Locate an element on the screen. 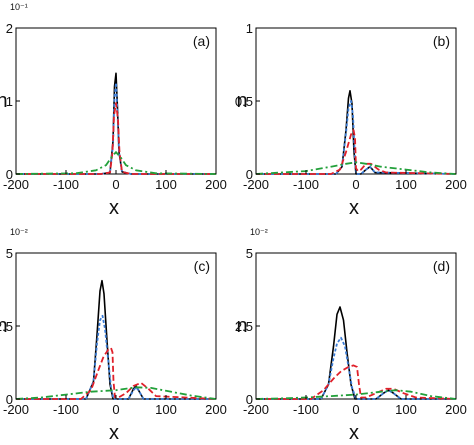 The image size is (474, 445). y-tick-label: 0.5 is located at coordinates (244, 101).